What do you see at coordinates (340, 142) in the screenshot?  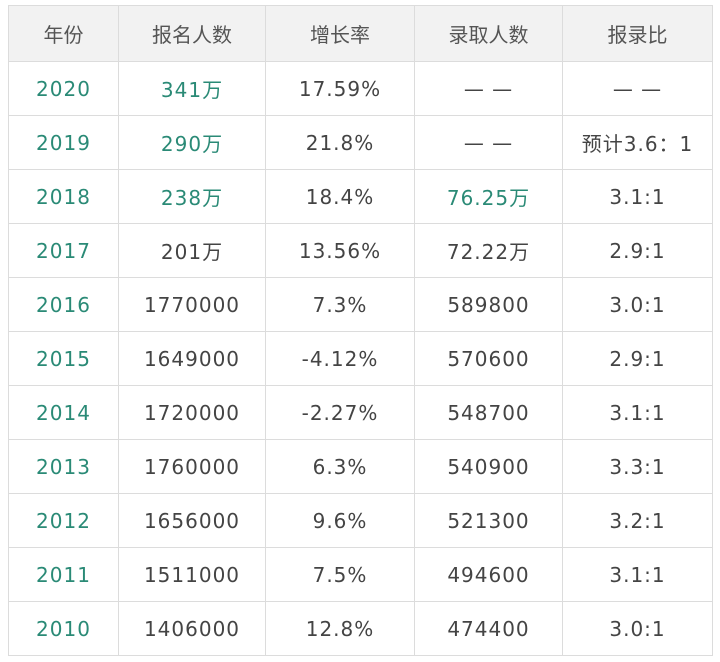 I see `table-cell: 21.8%` at bounding box center [340, 142].